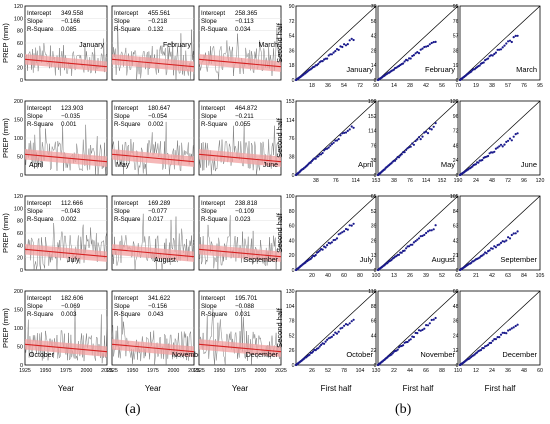 This screenshot has width=550, height=424. What do you see at coordinates (336, 181) in the screenshot?
I see `qq-x-tick-label: 76` at bounding box center [336, 181].